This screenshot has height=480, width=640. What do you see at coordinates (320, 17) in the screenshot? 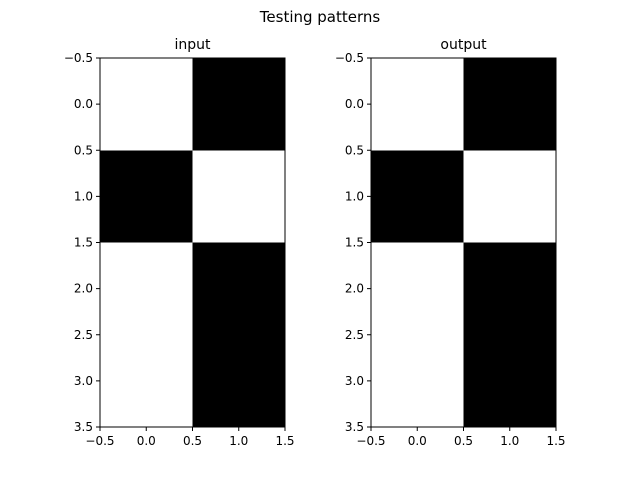
I see `figure-suptitle: Testing patterns` at bounding box center [320, 17].